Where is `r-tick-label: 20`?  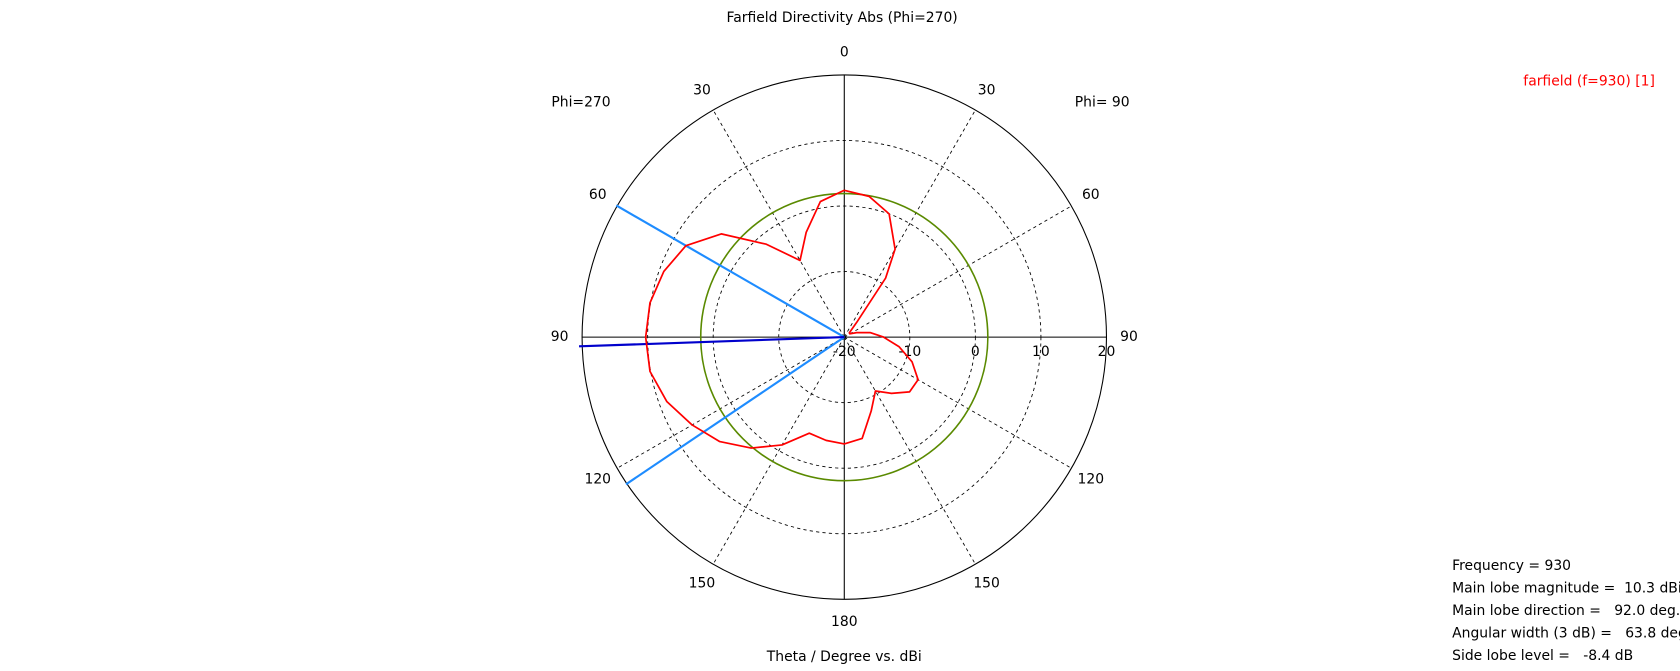 r-tick-label: 20 is located at coordinates (1107, 352).